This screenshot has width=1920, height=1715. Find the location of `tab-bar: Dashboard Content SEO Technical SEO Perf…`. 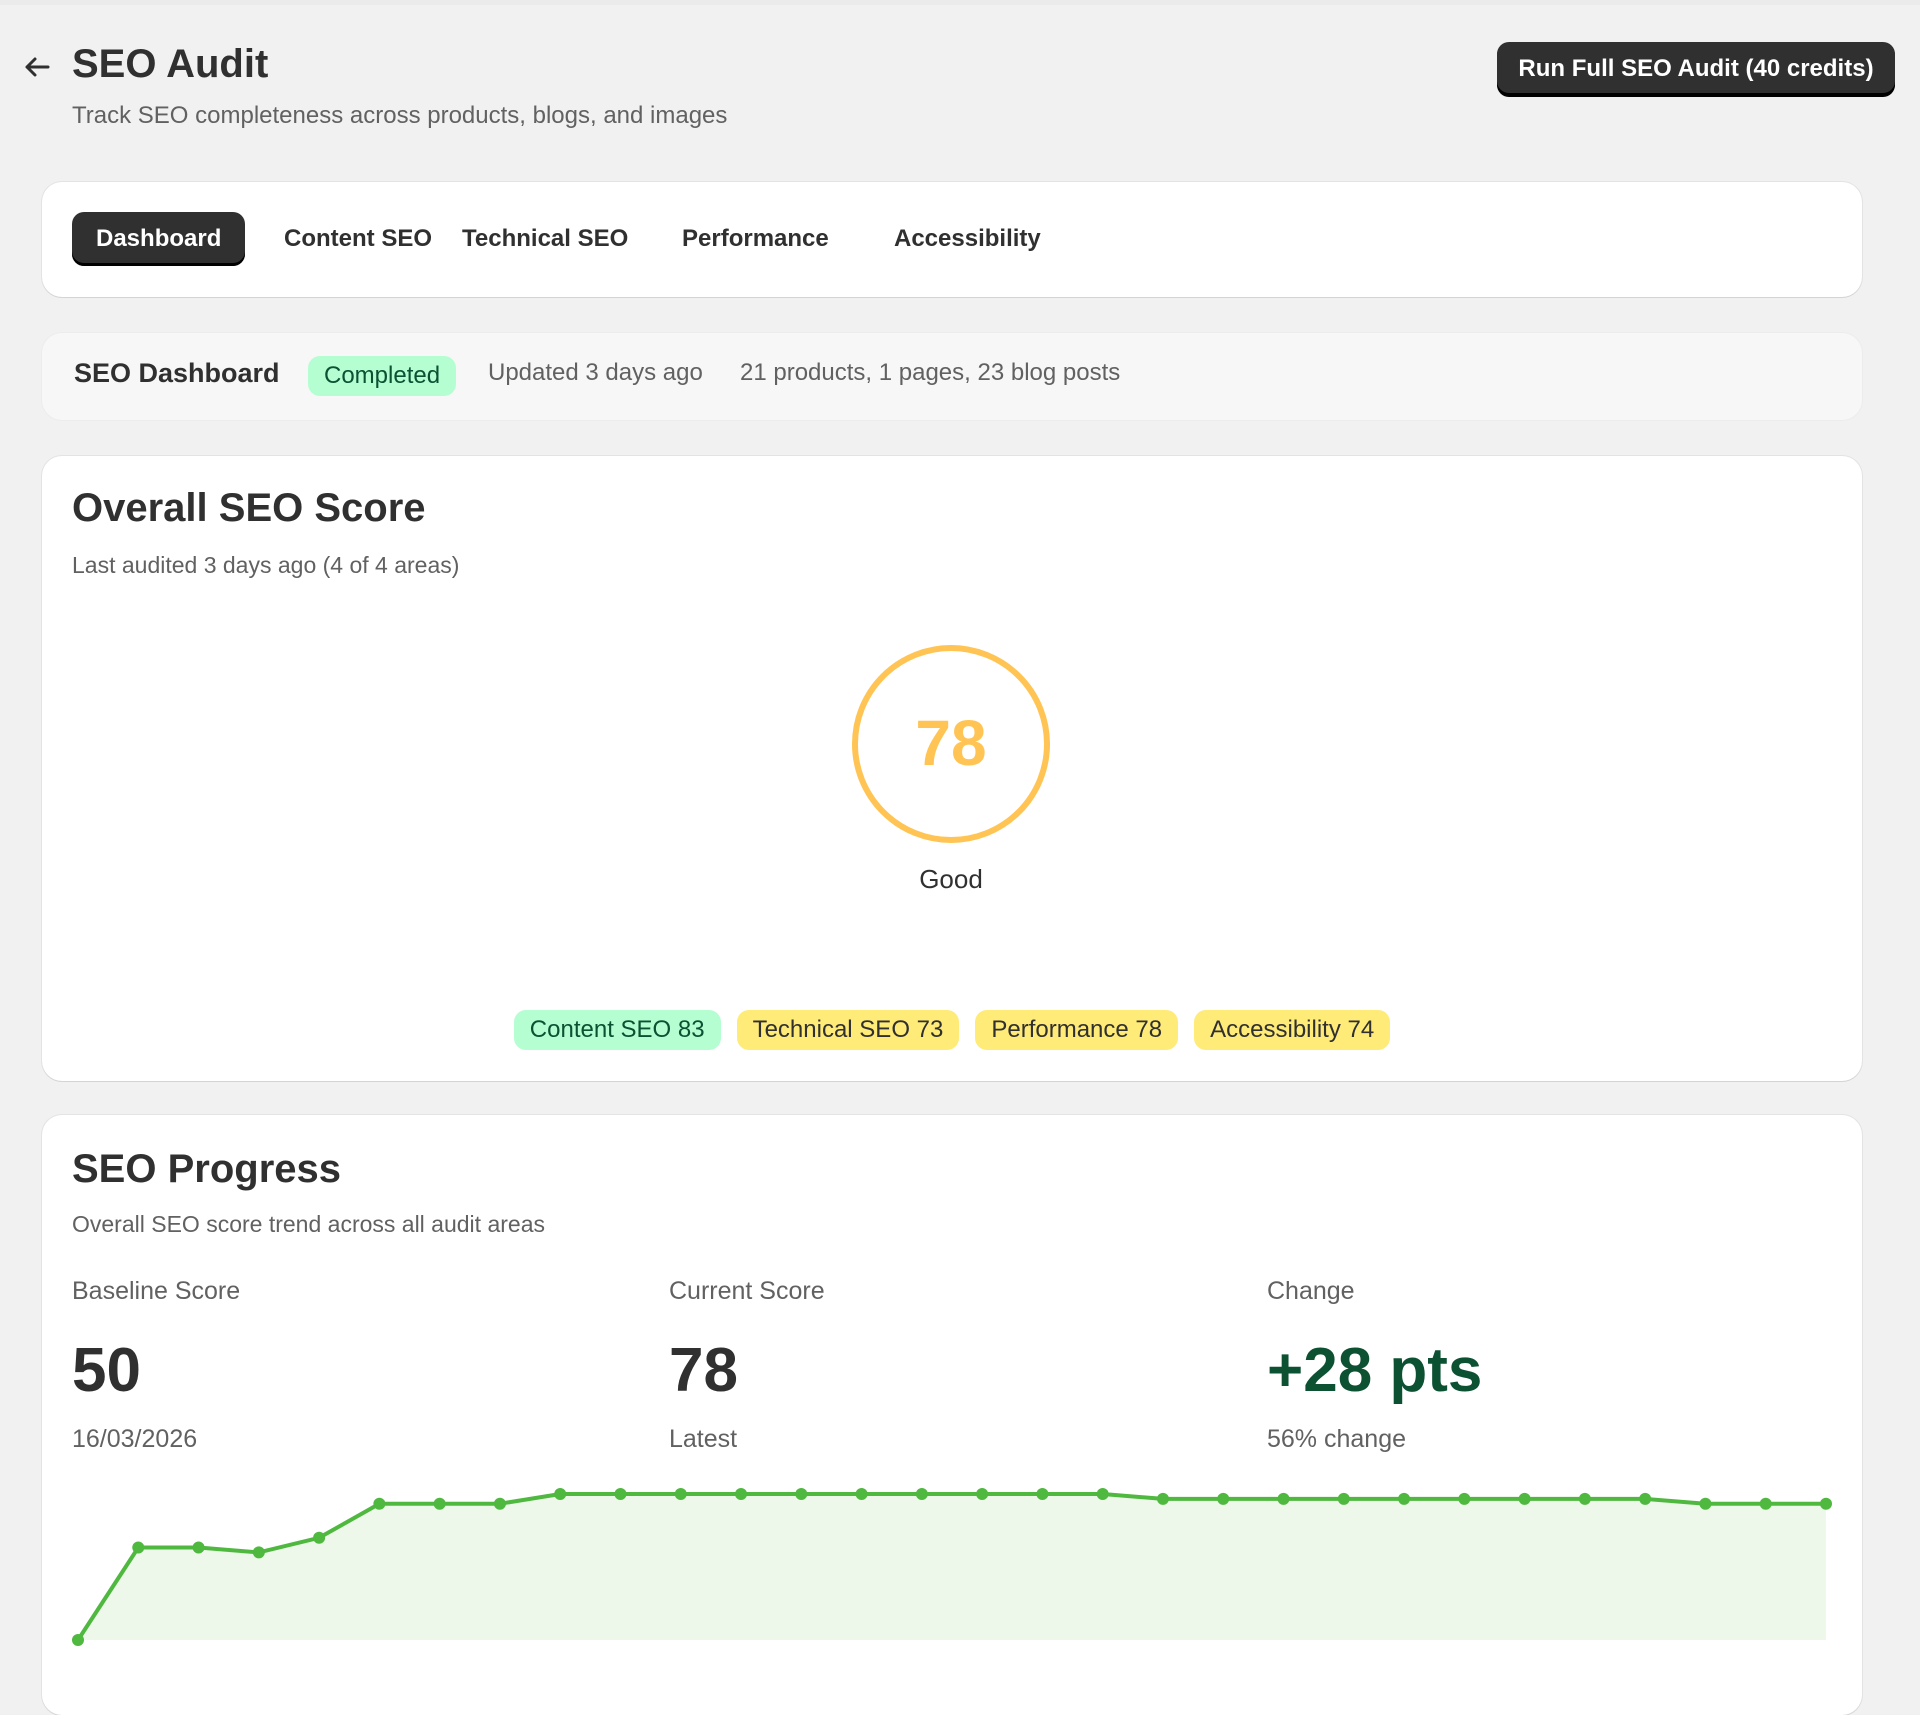

tab-bar: Dashboard Content SEO Technical SEO Perf… is located at coordinates (952, 239).